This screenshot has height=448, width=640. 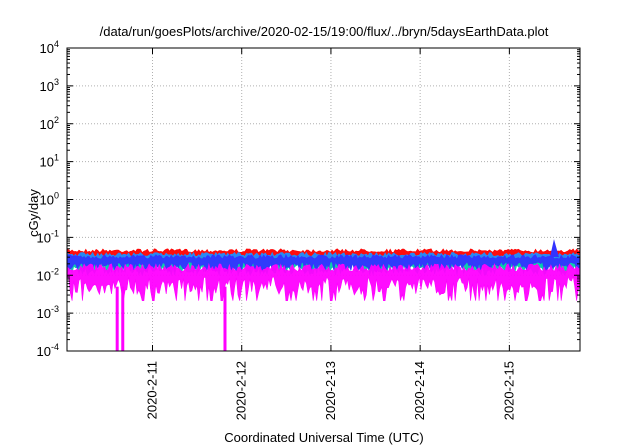 I want to click on series-band, so click(x=323, y=282).